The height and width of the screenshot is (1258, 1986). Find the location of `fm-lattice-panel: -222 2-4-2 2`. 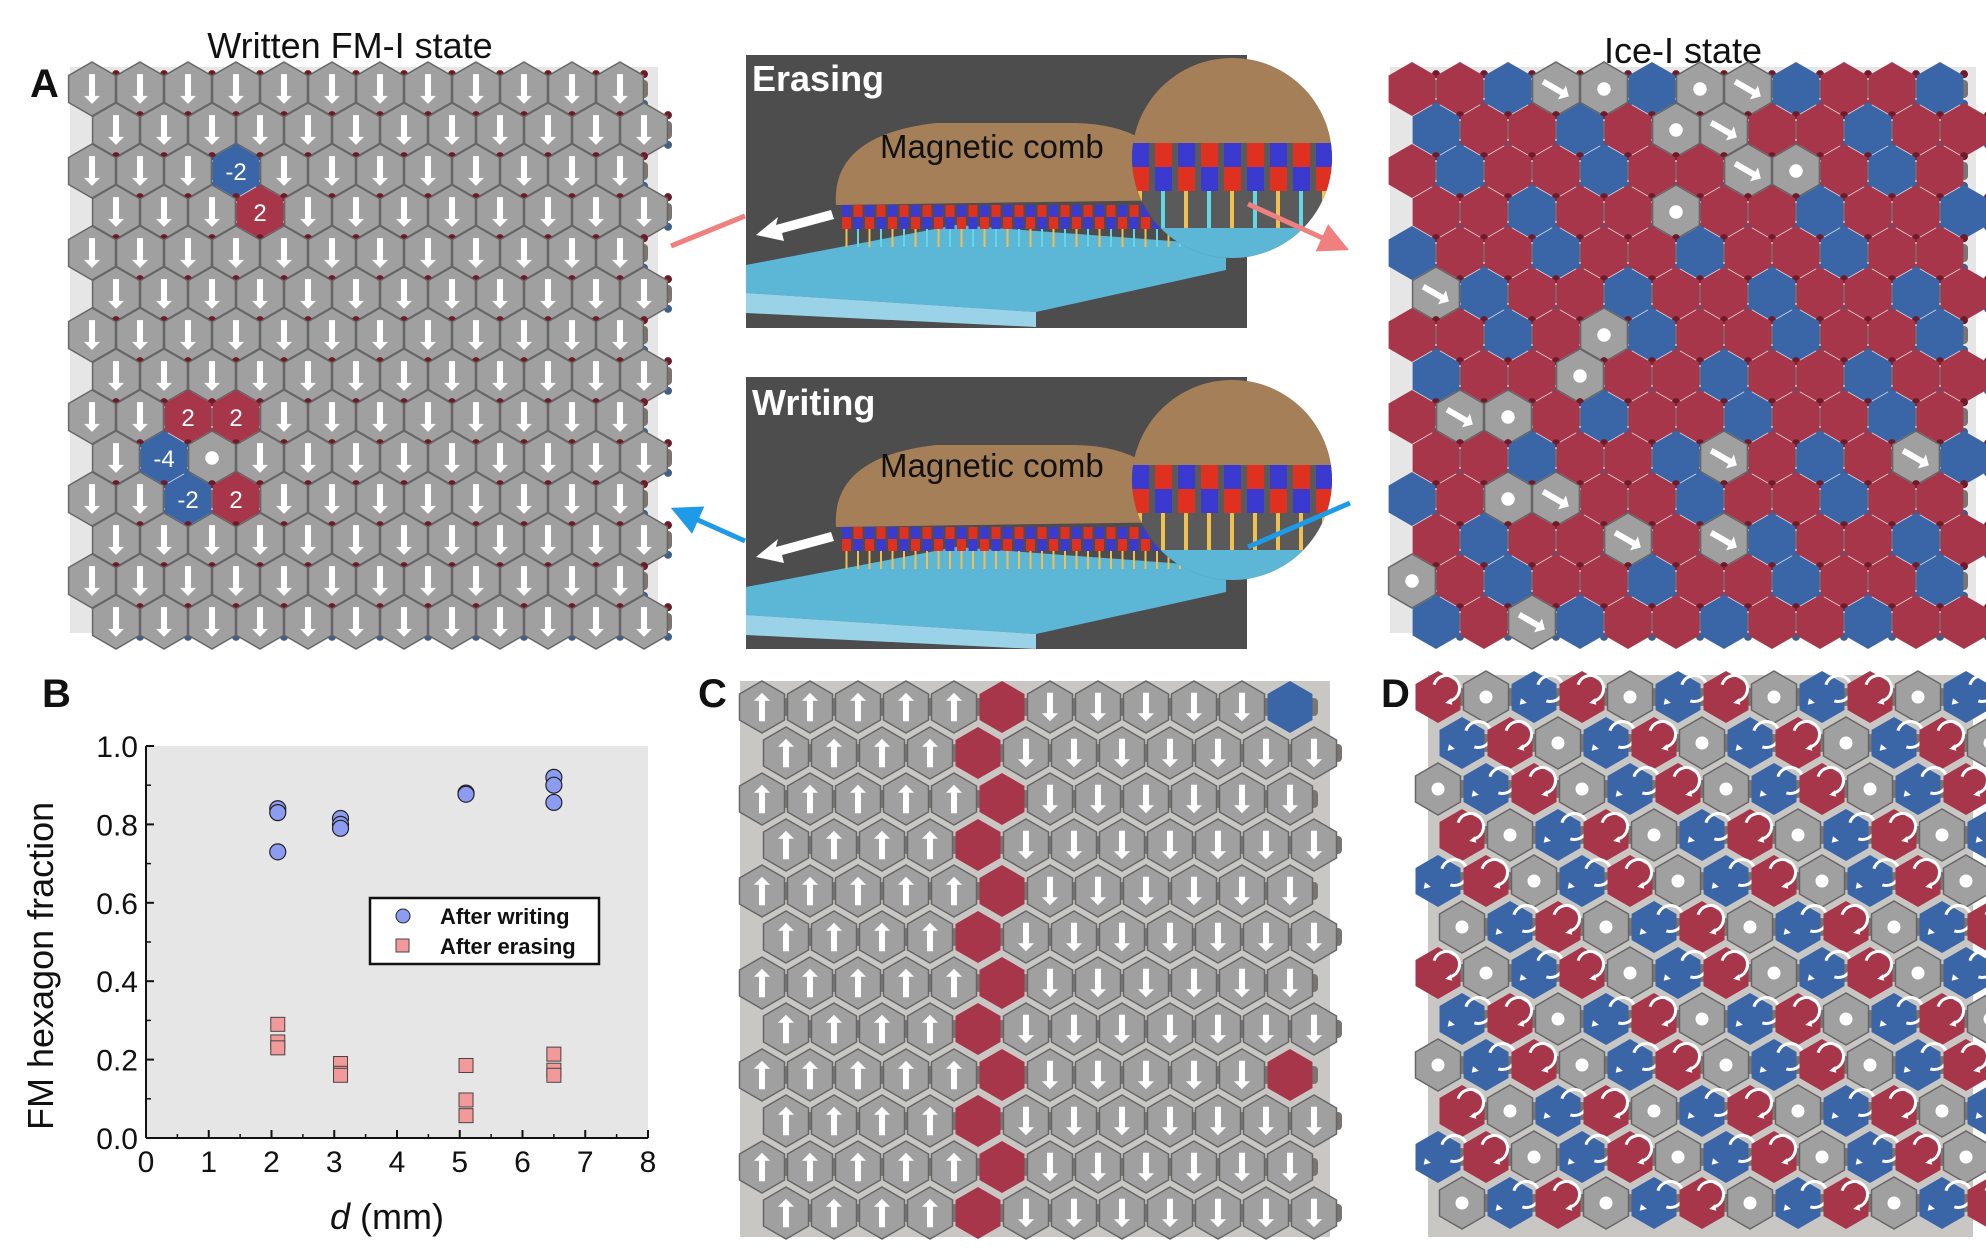

fm-lattice-panel: -222 2-4-2 2 is located at coordinates (369, 355).